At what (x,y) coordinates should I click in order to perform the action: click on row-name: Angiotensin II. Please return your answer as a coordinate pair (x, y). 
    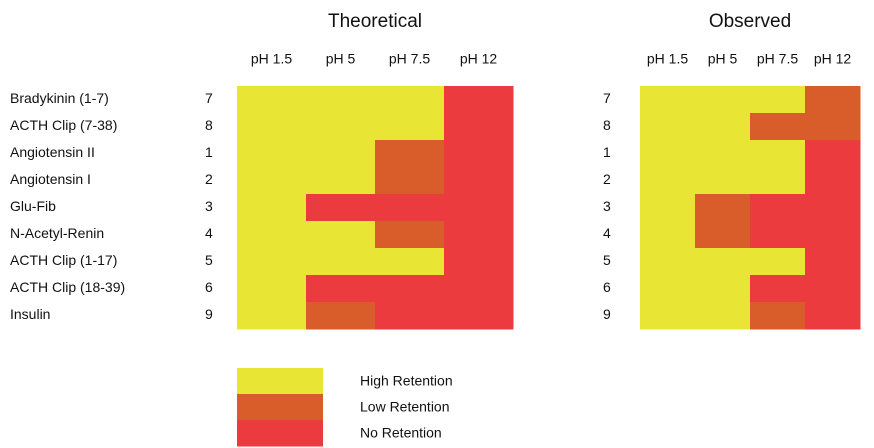
    Looking at the image, I should click on (52, 152).